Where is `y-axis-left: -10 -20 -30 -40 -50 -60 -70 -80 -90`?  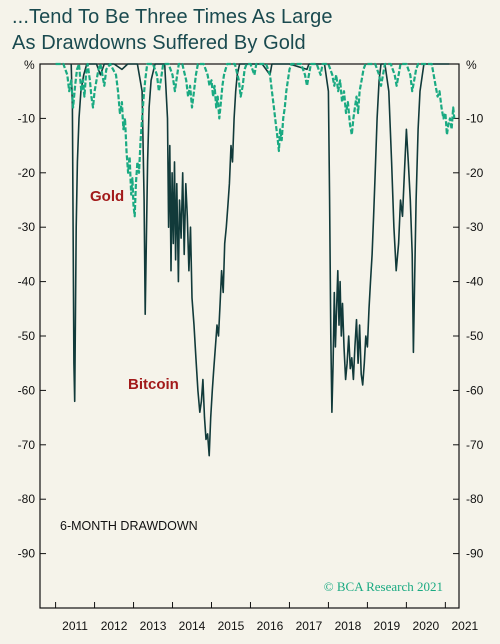 y-axis-left: -10 -20 -30 -40 -50 -60 -70 -80 -90 is located at coordinates (32, 336).